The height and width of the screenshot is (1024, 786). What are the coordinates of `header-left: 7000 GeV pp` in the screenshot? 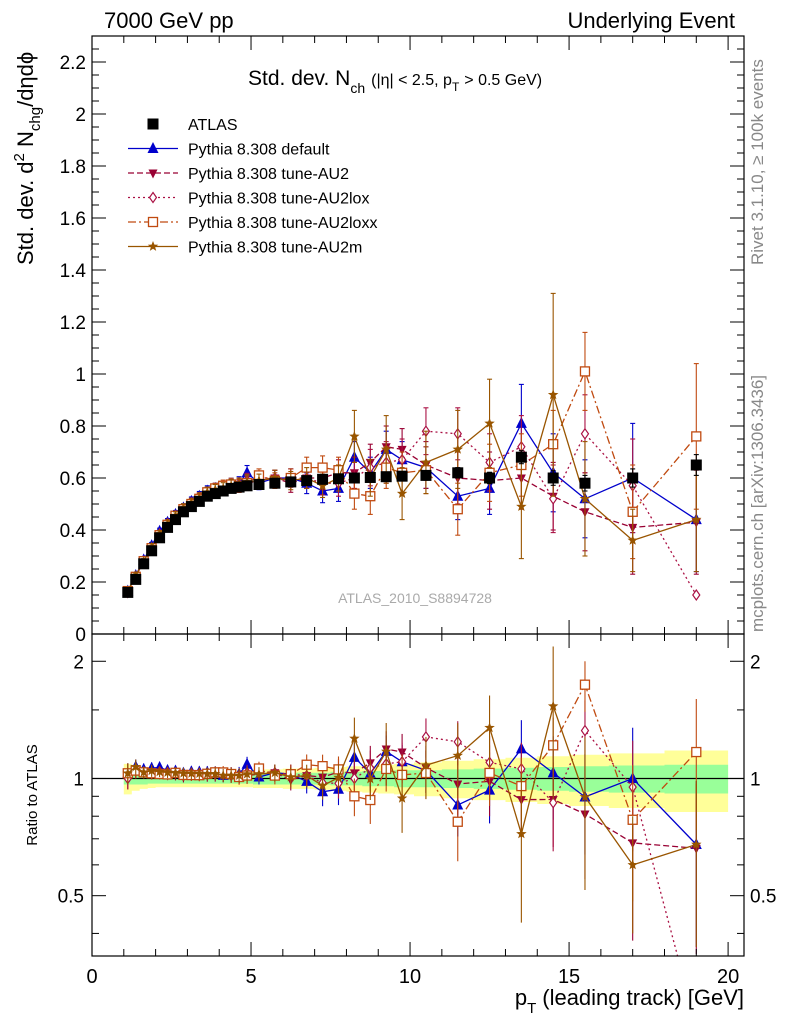 It's located at (169, 20).